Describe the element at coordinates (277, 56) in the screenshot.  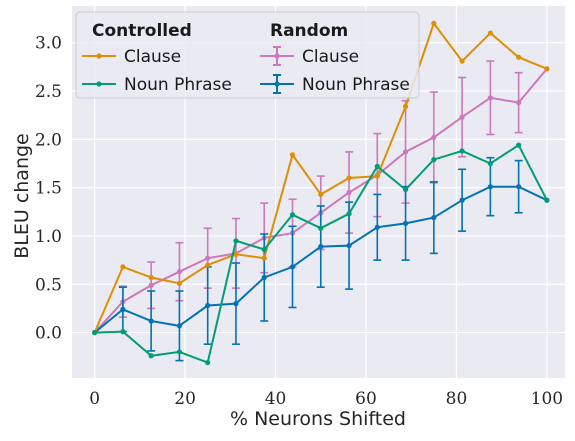
I see `legend-marker-random-clause` at that location.